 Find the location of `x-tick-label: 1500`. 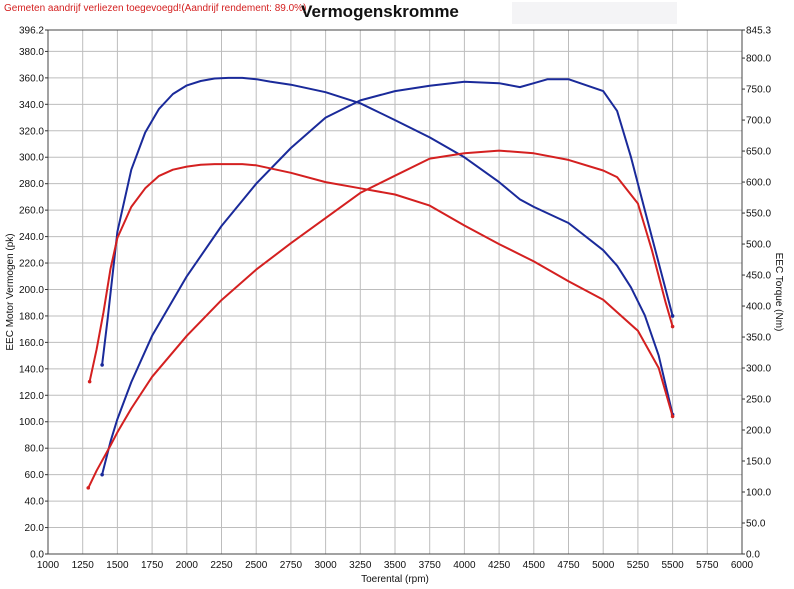

x-tick-label: 1500 is located at coordinates (117, 565).